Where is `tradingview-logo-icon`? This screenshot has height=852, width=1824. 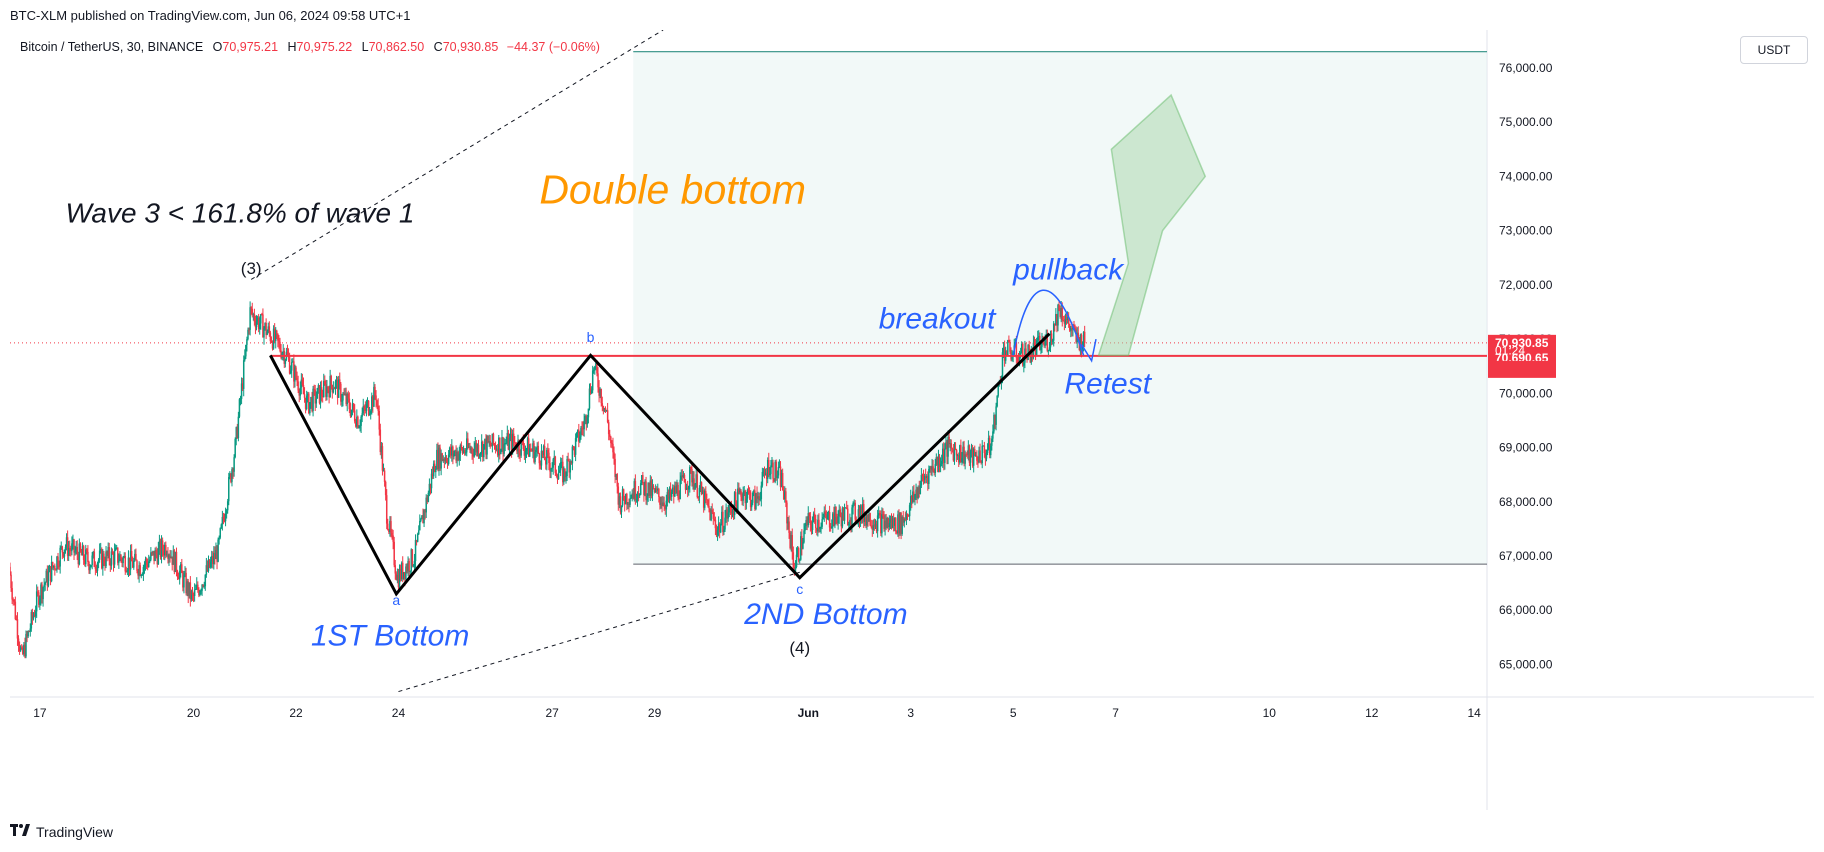 tradingview-logo-icon is located at coordinates (20, 831).